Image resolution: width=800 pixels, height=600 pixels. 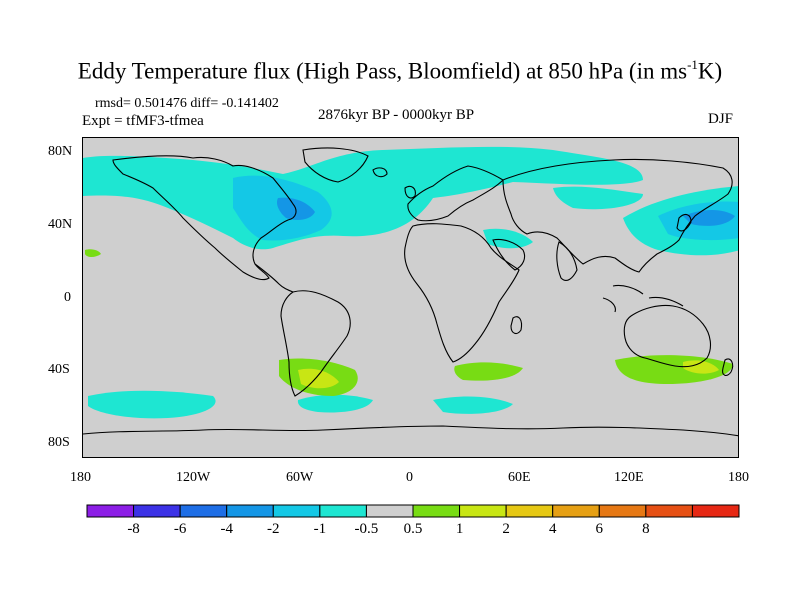 I want to click on southeast-asia-islands, so click(x=643, y=298).